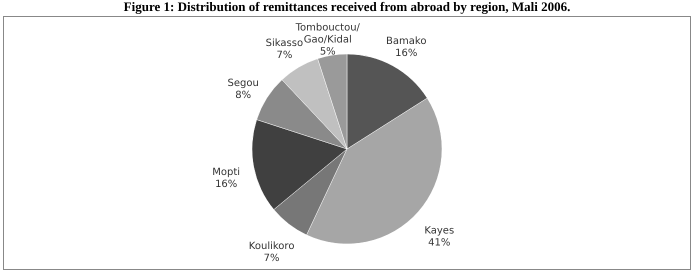 The width and height of the screenshot is (694, 271). Describe the element at coordinates (243, 84) in the screenshot. I see `slice-label: Segou` at that location.